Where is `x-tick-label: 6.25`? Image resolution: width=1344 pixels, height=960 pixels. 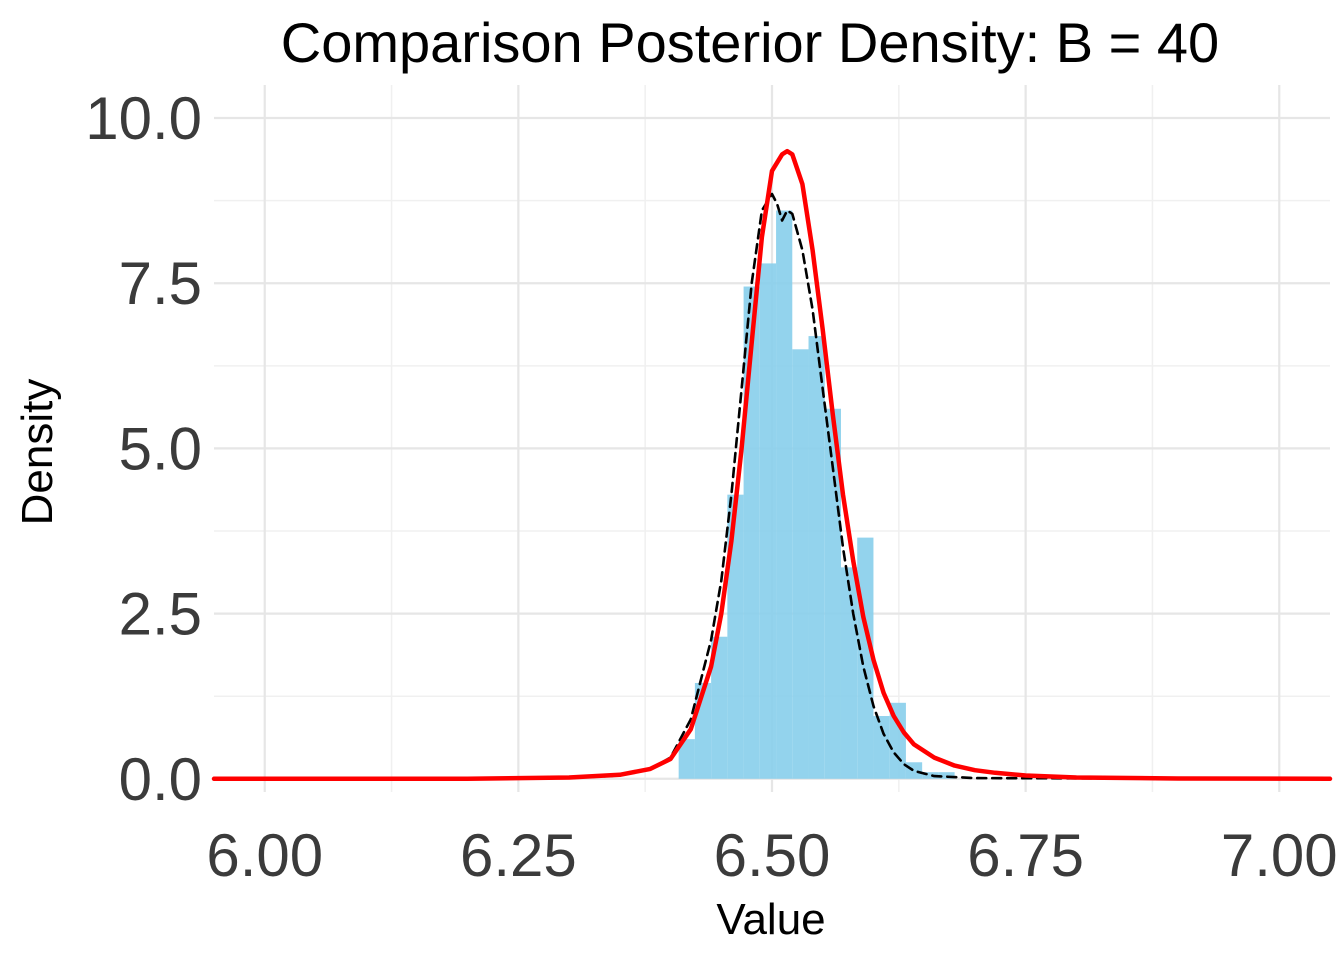
x-tick-label: 6.25 is located at coordinates (518, 855).